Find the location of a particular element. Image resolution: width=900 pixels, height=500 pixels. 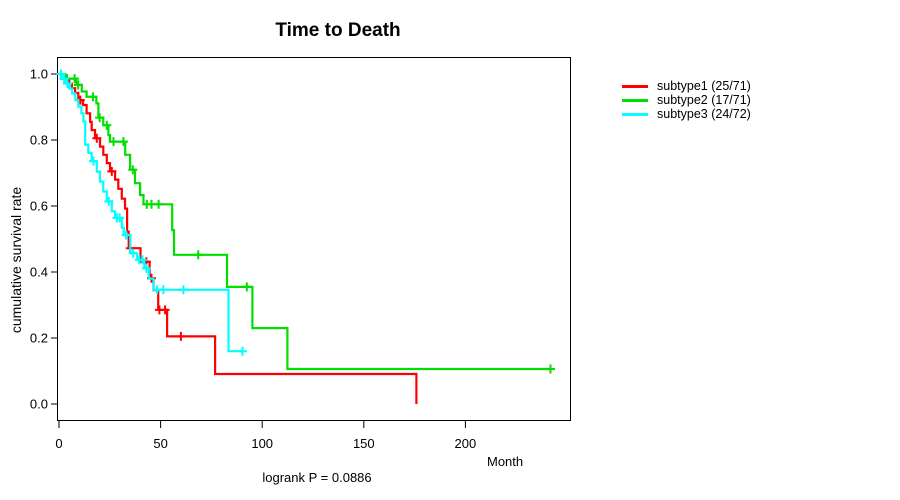

legend-item-subtype2: subtype2 (17/71) is located at coordinates (686, 100).